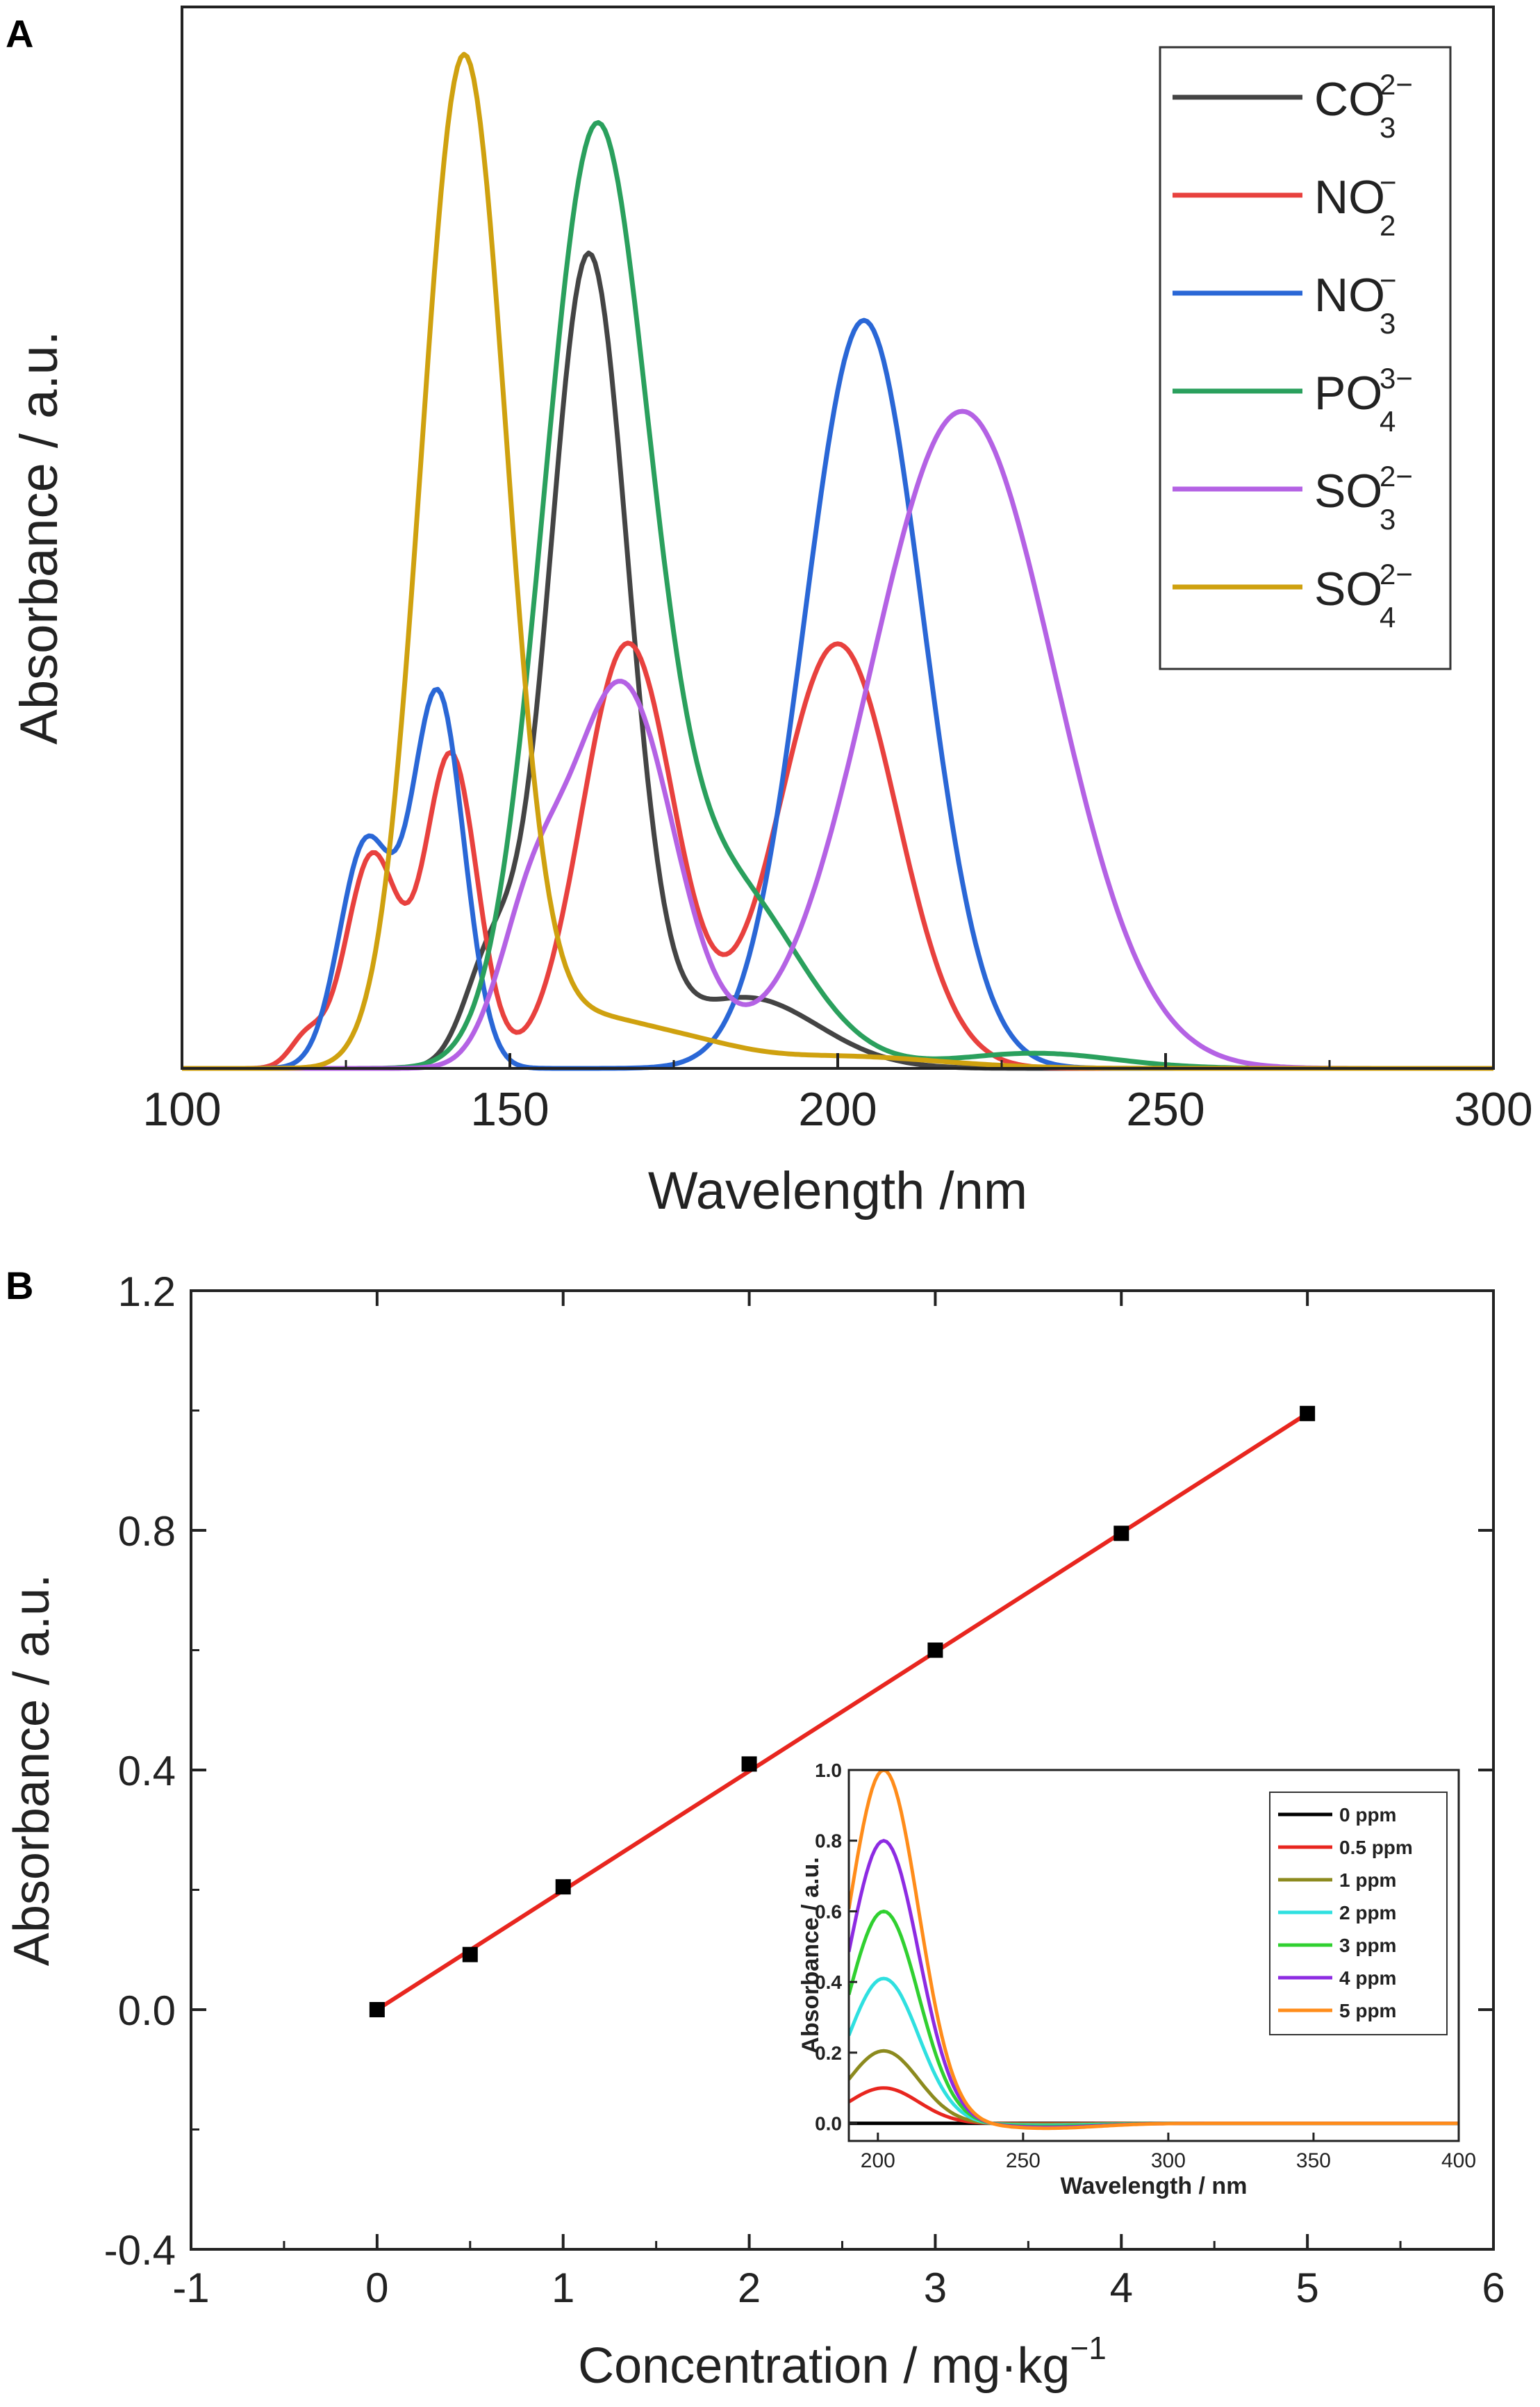 The image size is (1540, 2407). I want to click on x-tick-label-2: 2, so click(749, 2288).